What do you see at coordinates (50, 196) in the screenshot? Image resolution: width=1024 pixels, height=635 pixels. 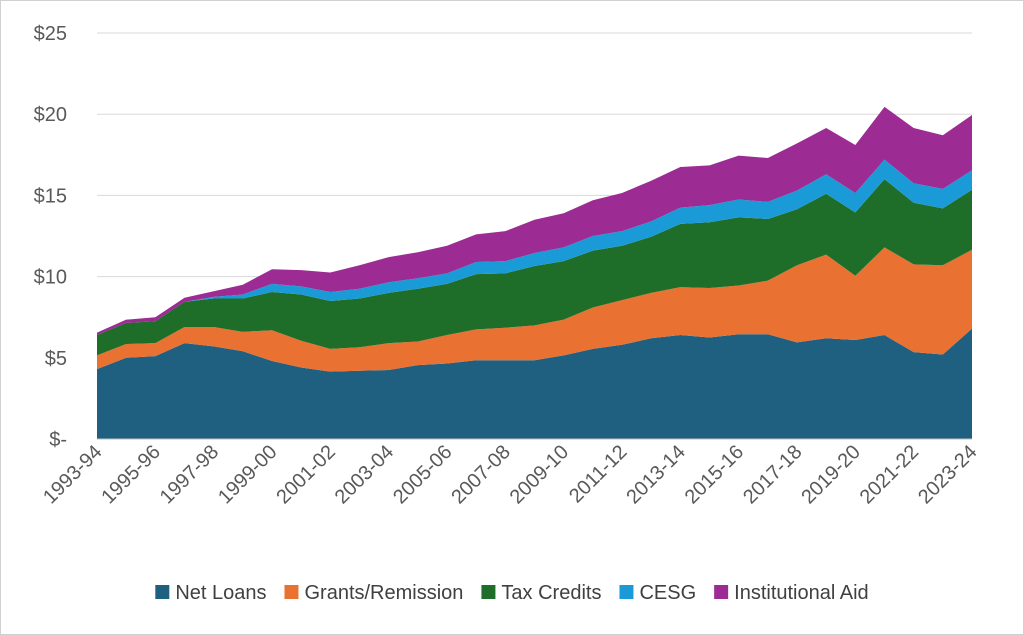 I see `y-tick-label: $15` at bounding box center [50, 196].